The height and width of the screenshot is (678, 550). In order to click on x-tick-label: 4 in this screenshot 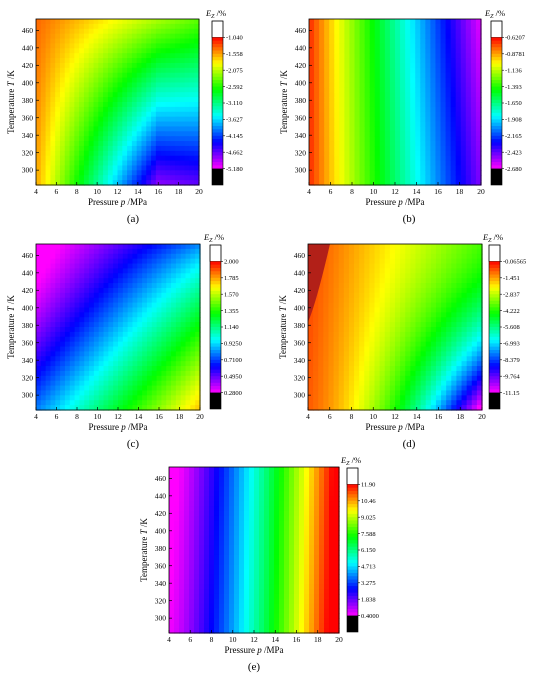, I will do `click(36, 416)`.